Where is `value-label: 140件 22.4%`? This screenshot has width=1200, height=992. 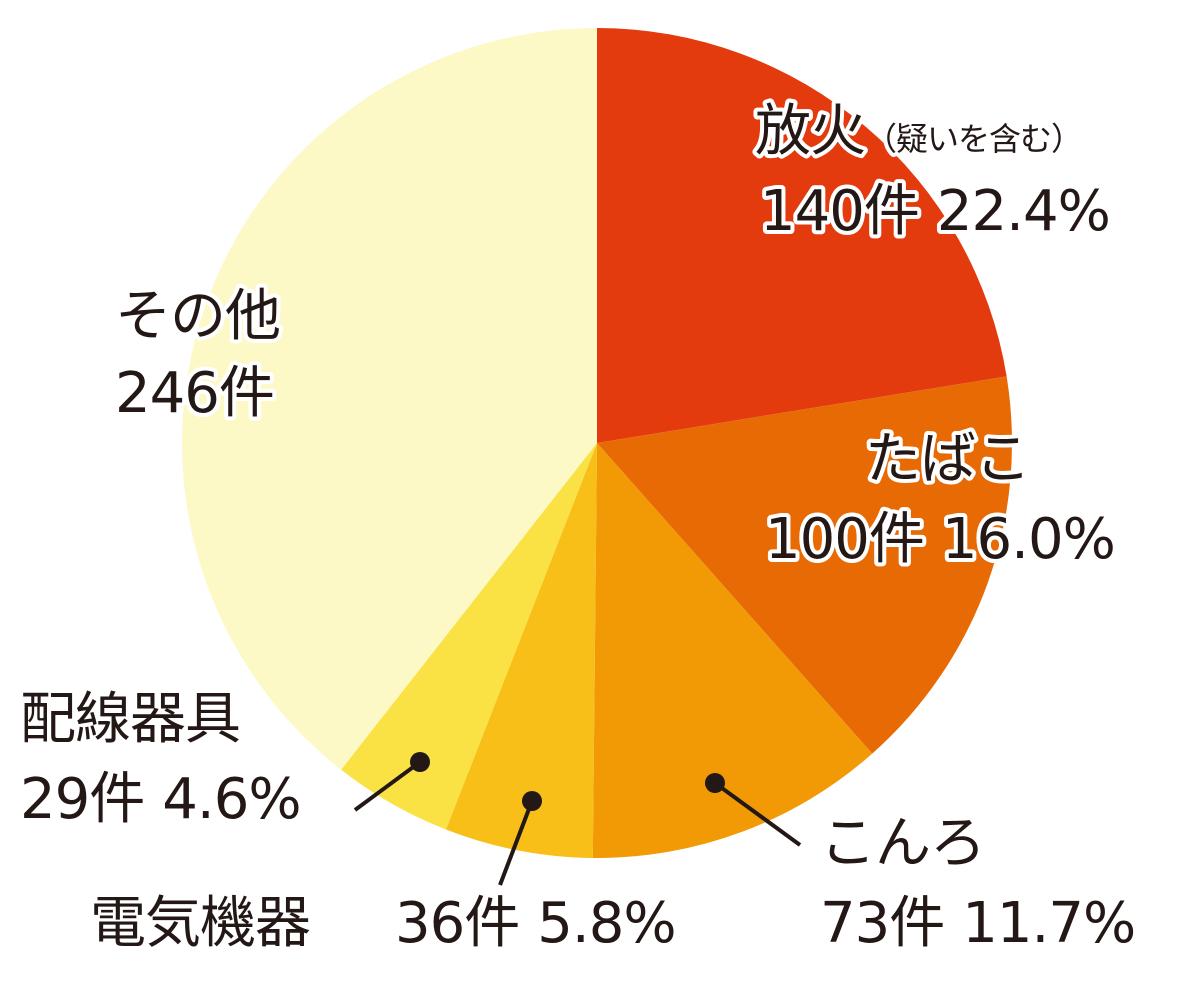 value-label: 140件 22.4% is located at coordinates (935, 211).